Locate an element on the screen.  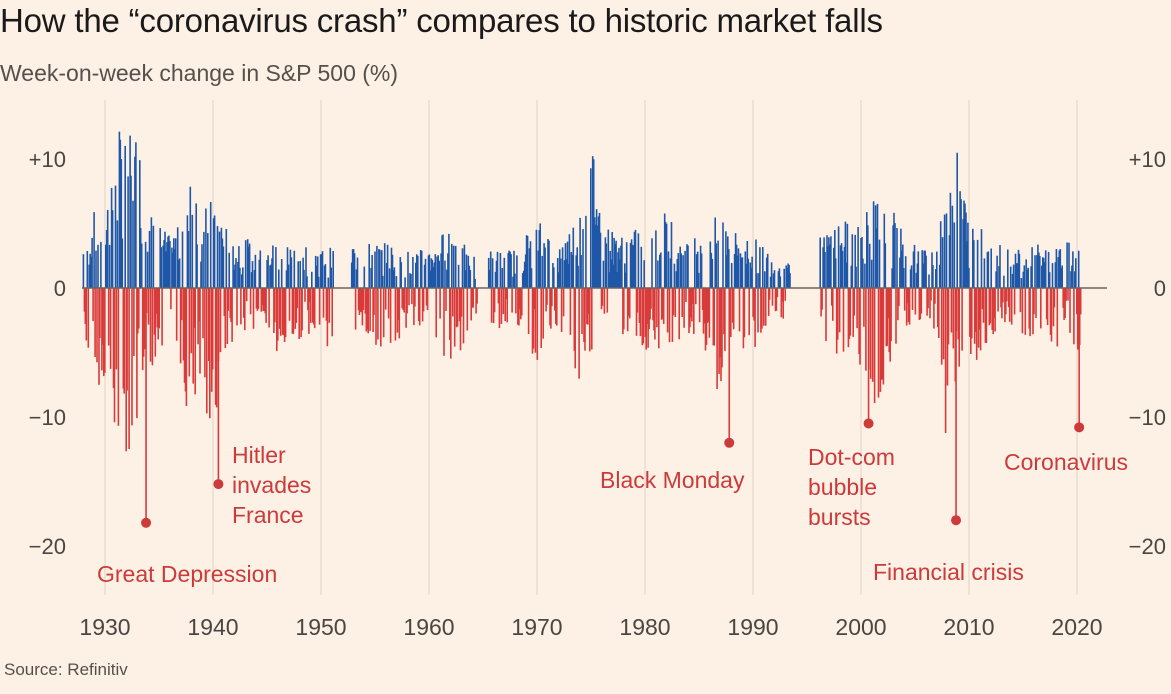
x-tick-label: 1970 is located at coordinates (536, 627).